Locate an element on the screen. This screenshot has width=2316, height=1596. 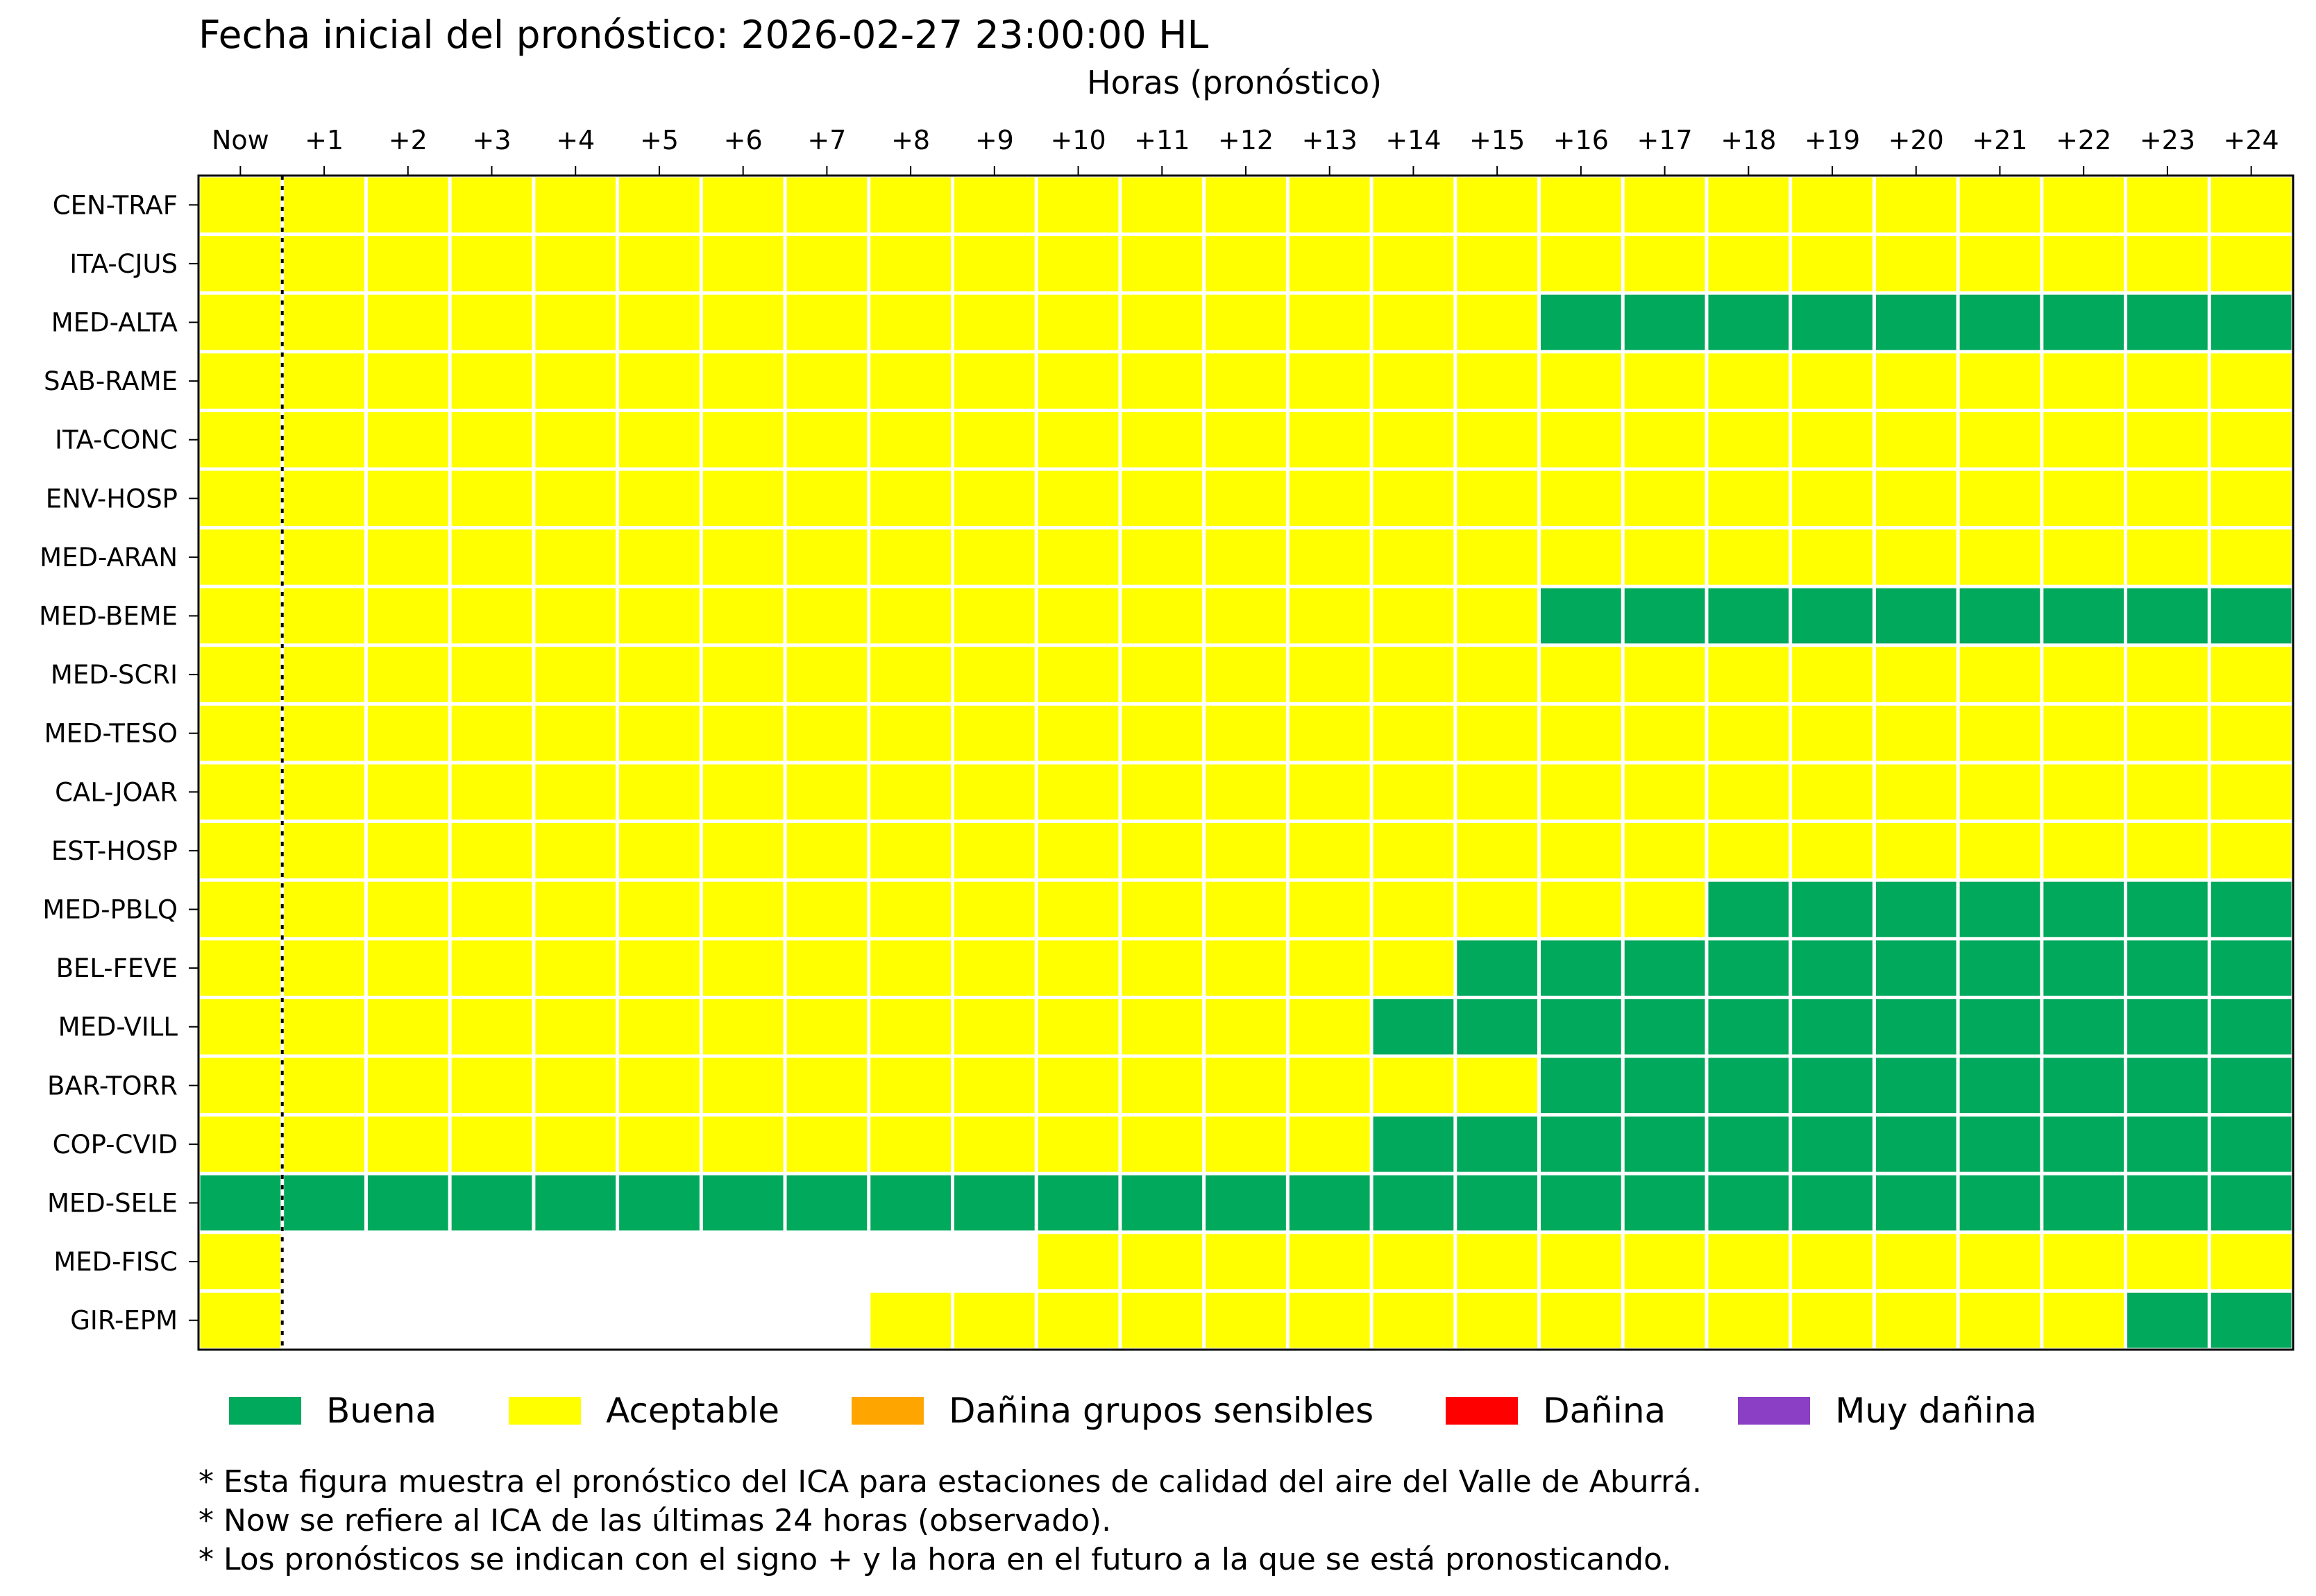
x-tick-label: +15 is located at coordinates (1497, 140).